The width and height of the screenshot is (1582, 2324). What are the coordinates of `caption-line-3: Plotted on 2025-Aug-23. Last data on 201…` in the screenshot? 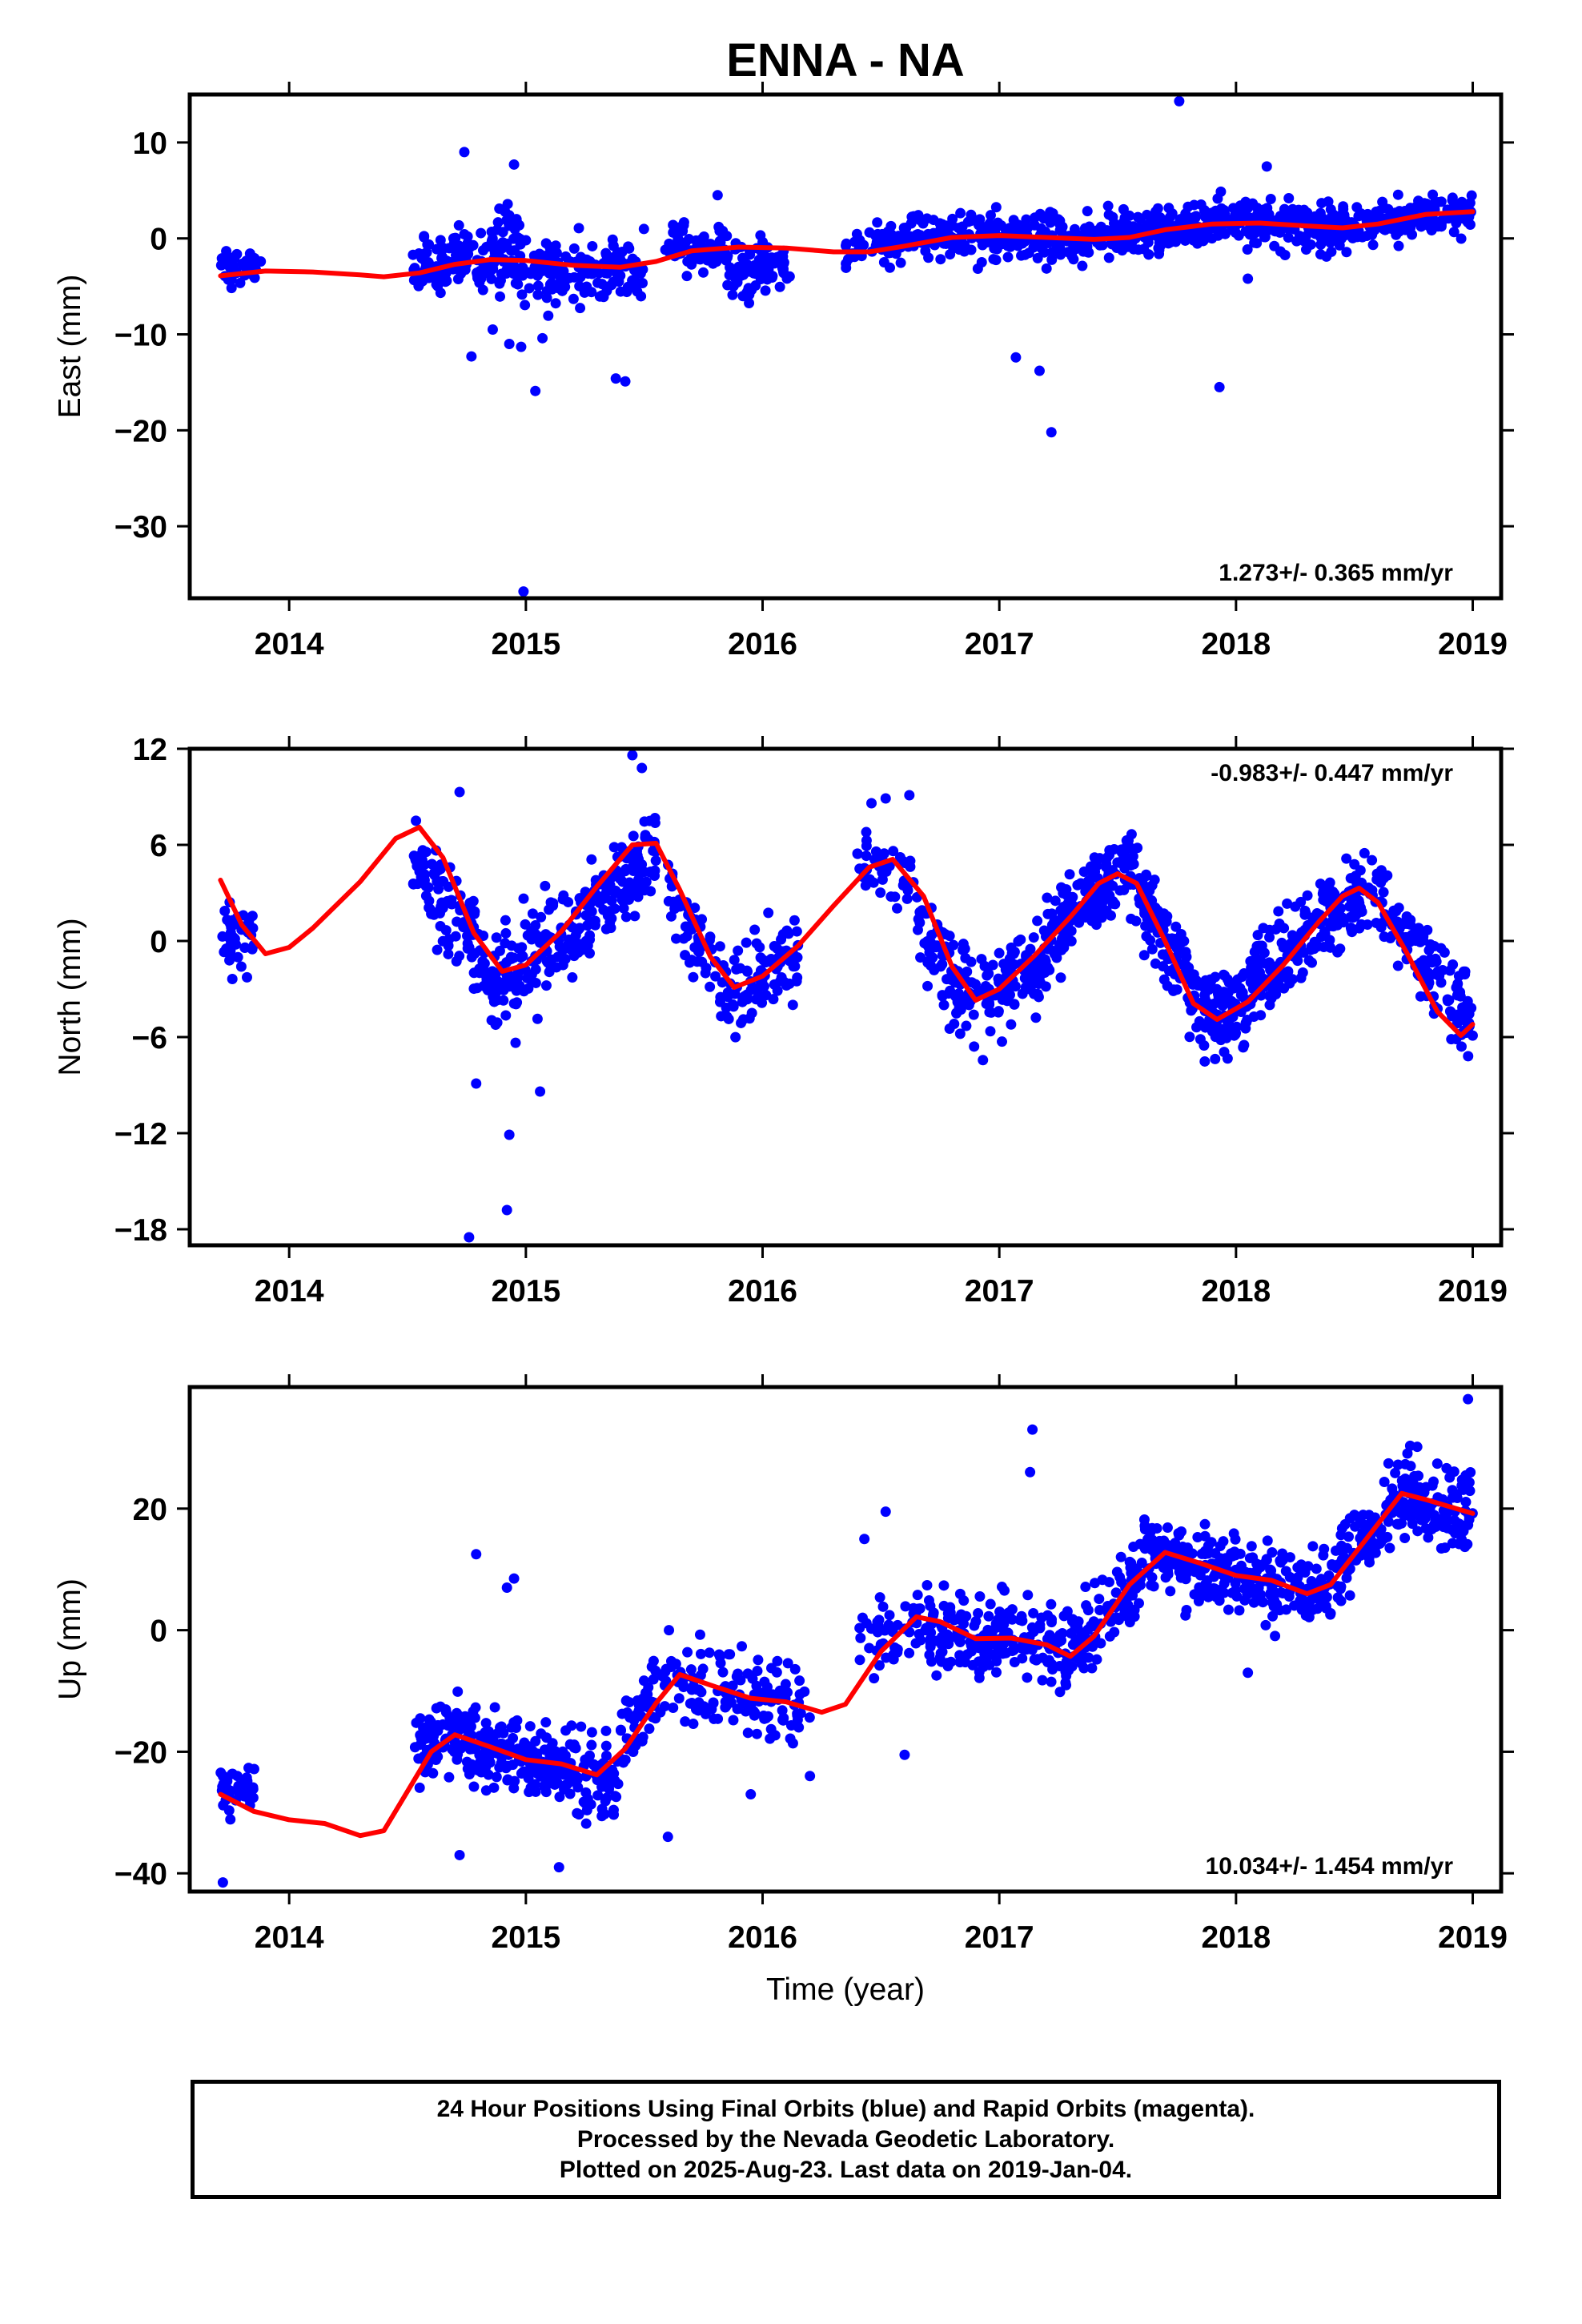 It's located at (846, 2169).